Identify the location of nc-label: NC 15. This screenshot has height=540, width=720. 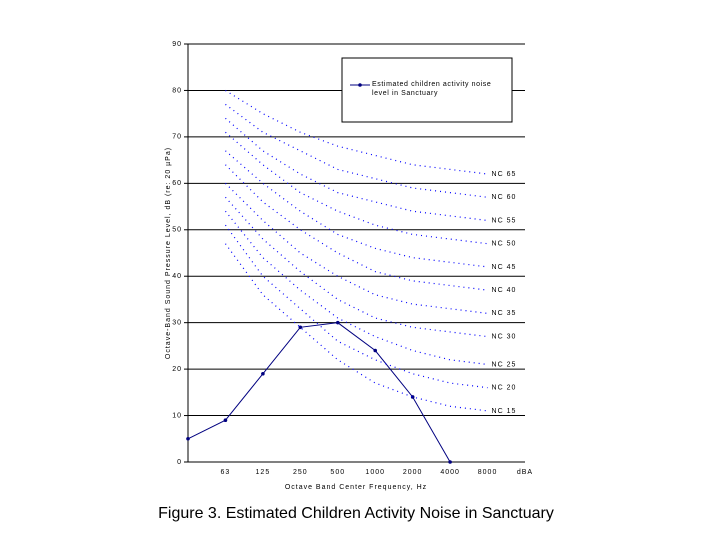
(504, 411).